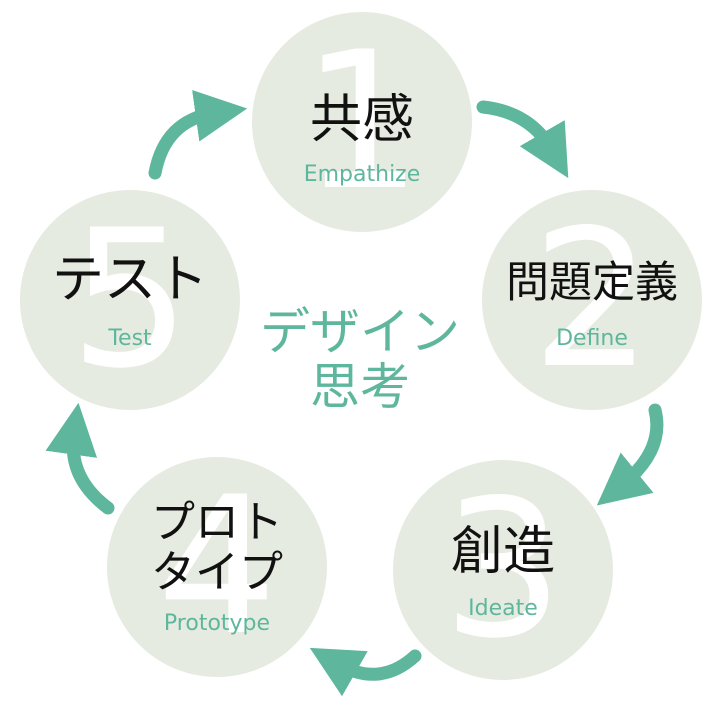 The height and width of the screenshot is (717, 717). I want to click on stage-number: 5, so click(130, 300).